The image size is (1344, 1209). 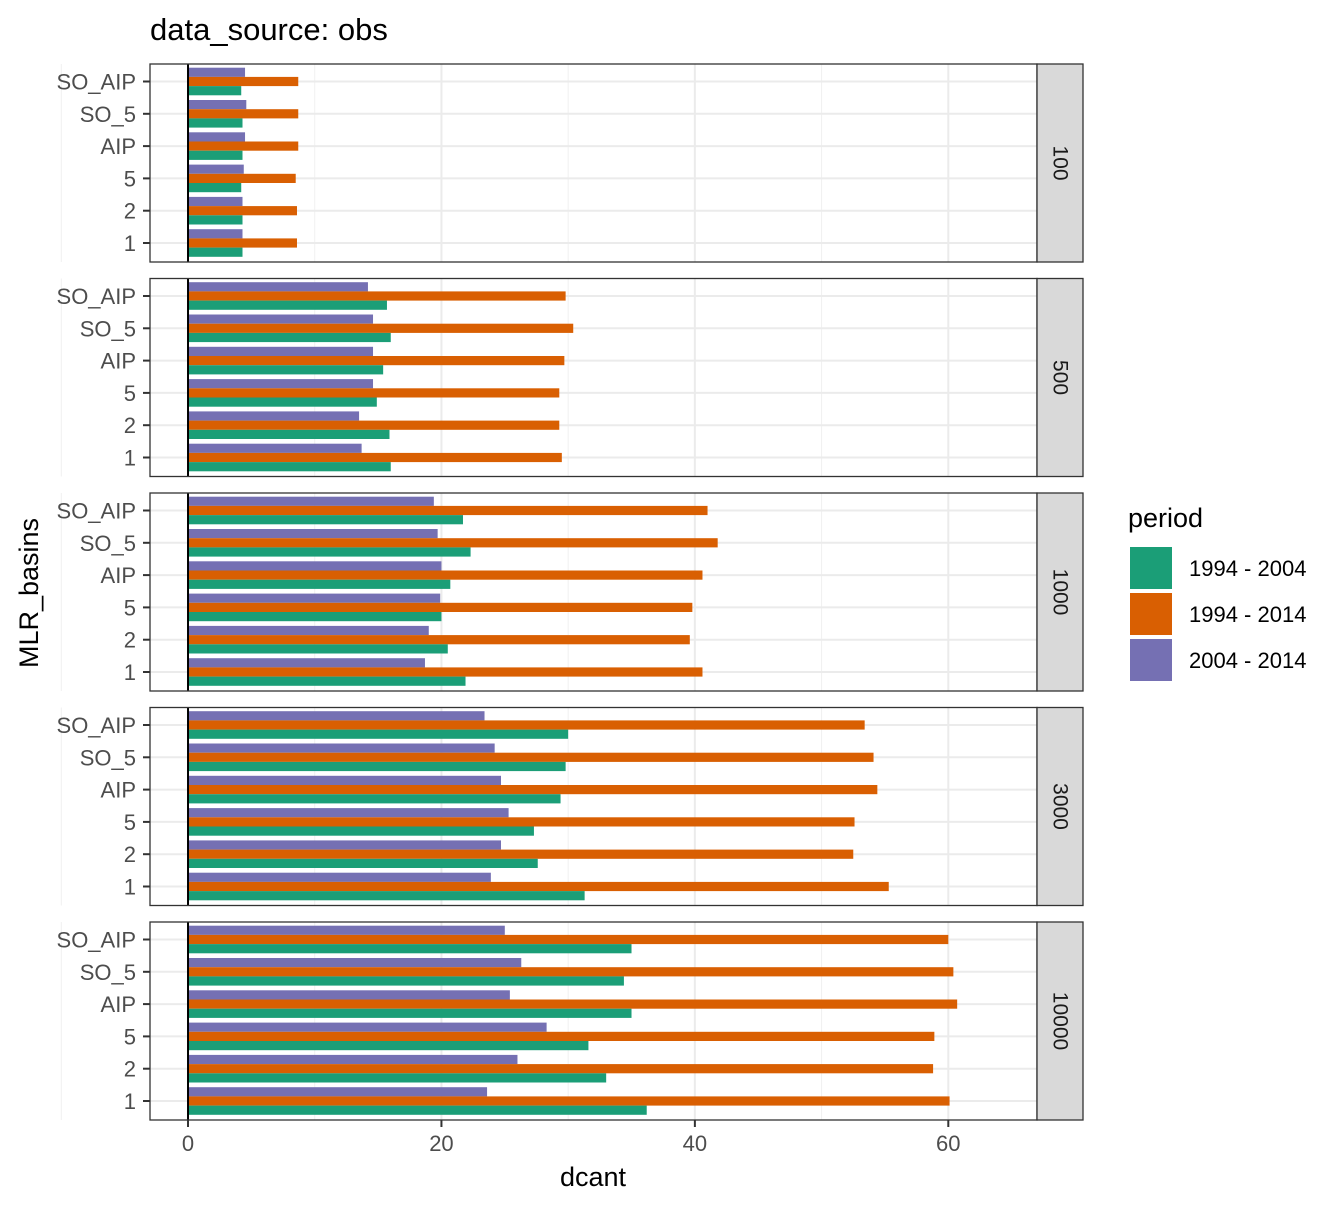 I want to click on bar-500-2-1994-2014, so click(x=374, y=425).